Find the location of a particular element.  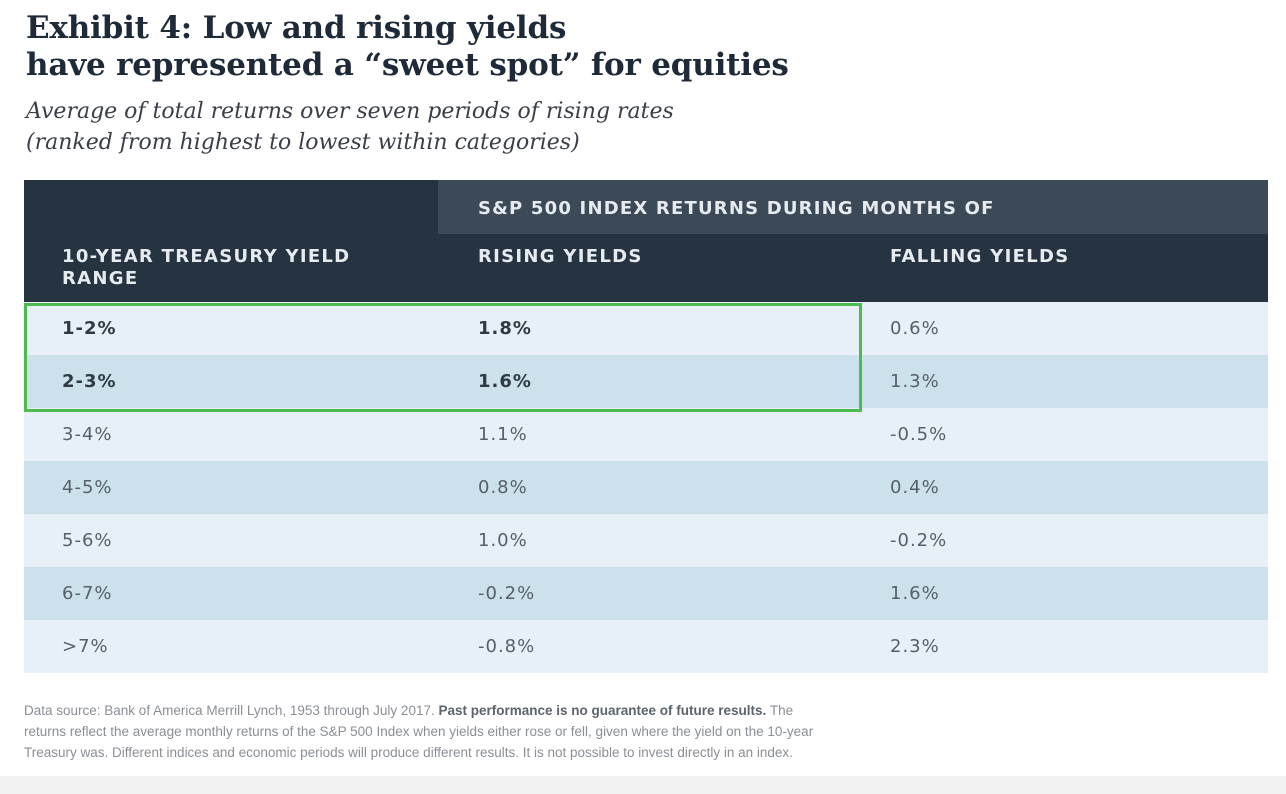

cell-yield-range: 4-5% is located at coordinates (87, 487).